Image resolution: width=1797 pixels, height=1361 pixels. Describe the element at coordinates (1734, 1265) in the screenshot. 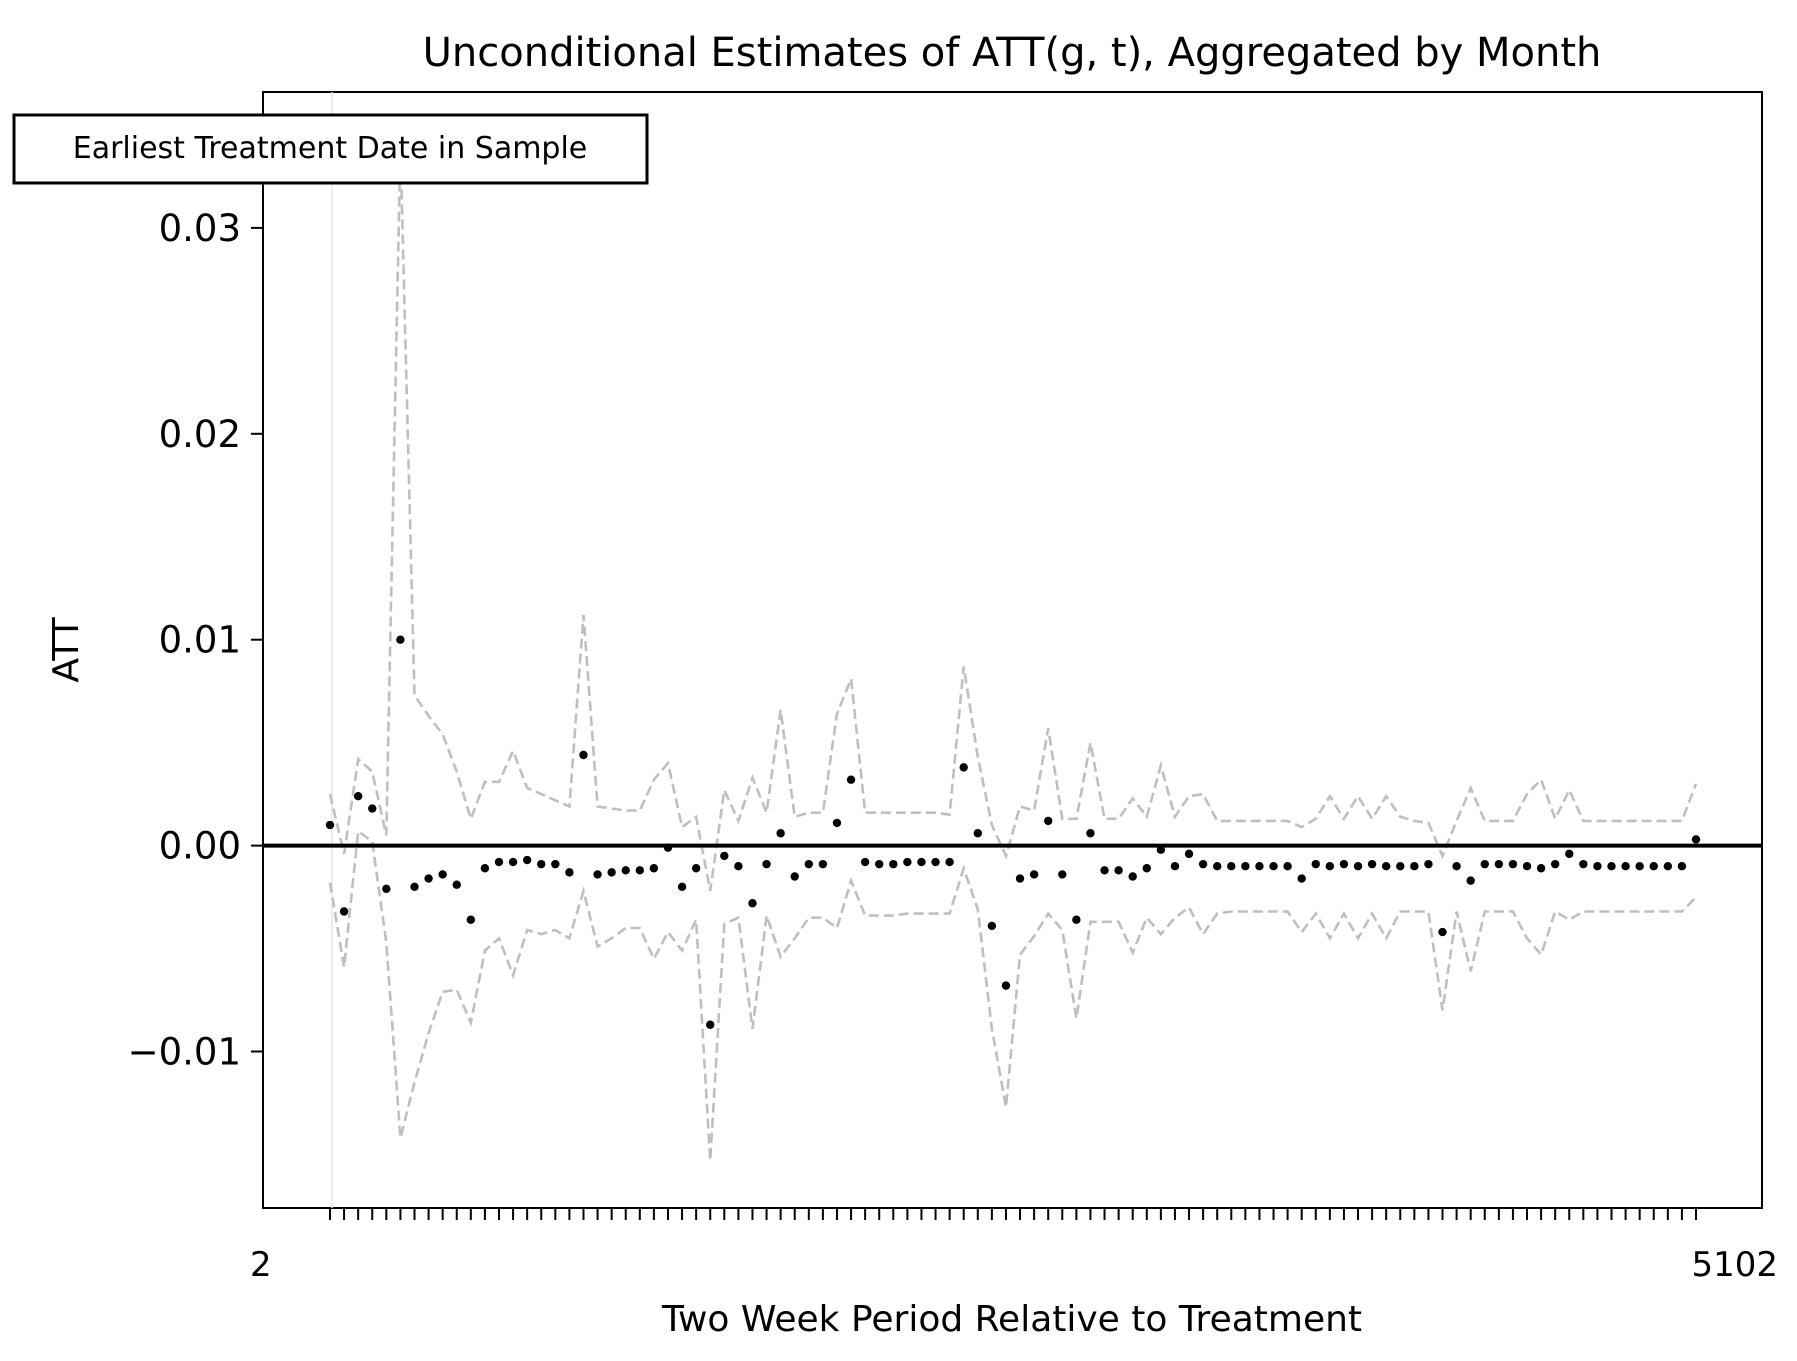

I see `x-tick-label-last: 5102` at that location.